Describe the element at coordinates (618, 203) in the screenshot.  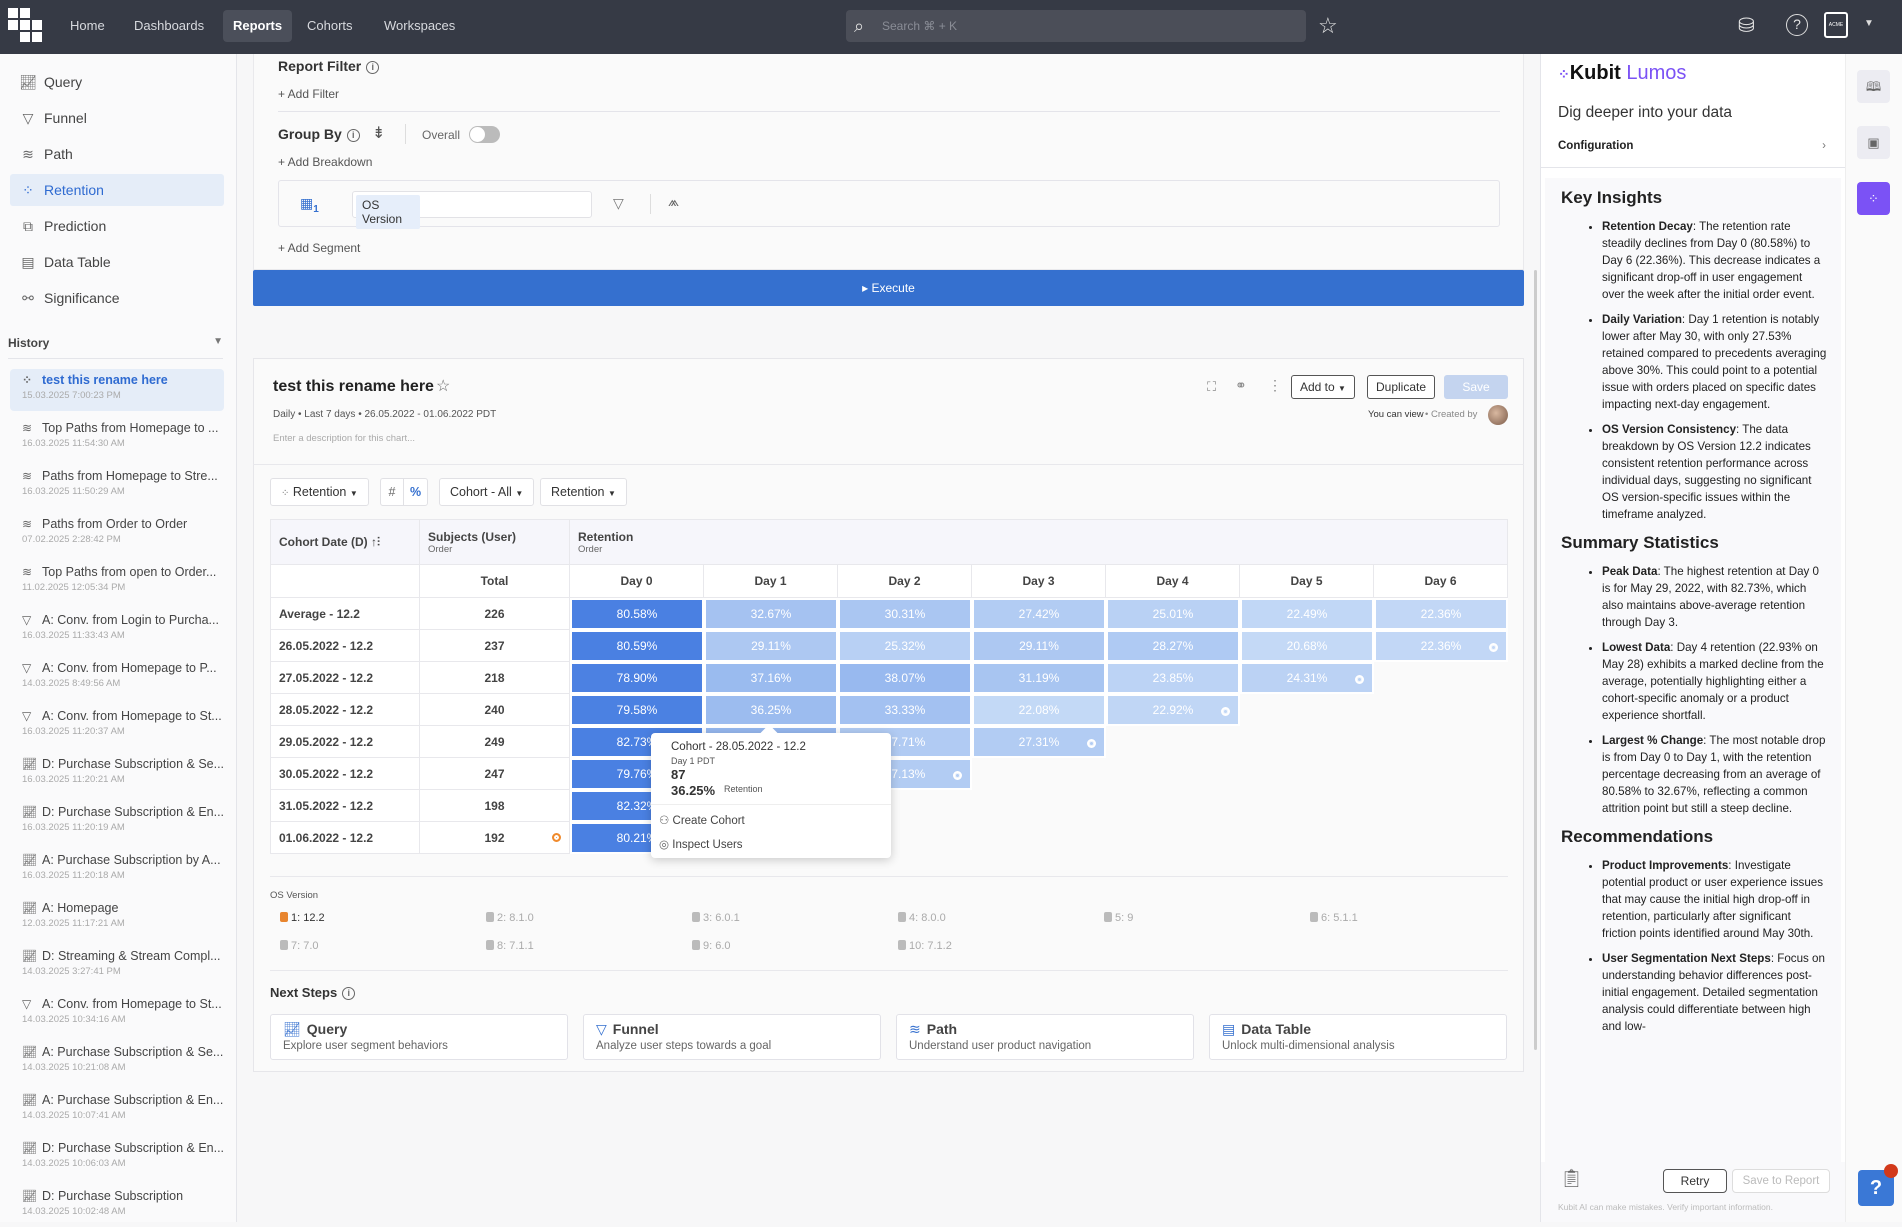
I see `filter-funnel-icon: ▽` at that location.